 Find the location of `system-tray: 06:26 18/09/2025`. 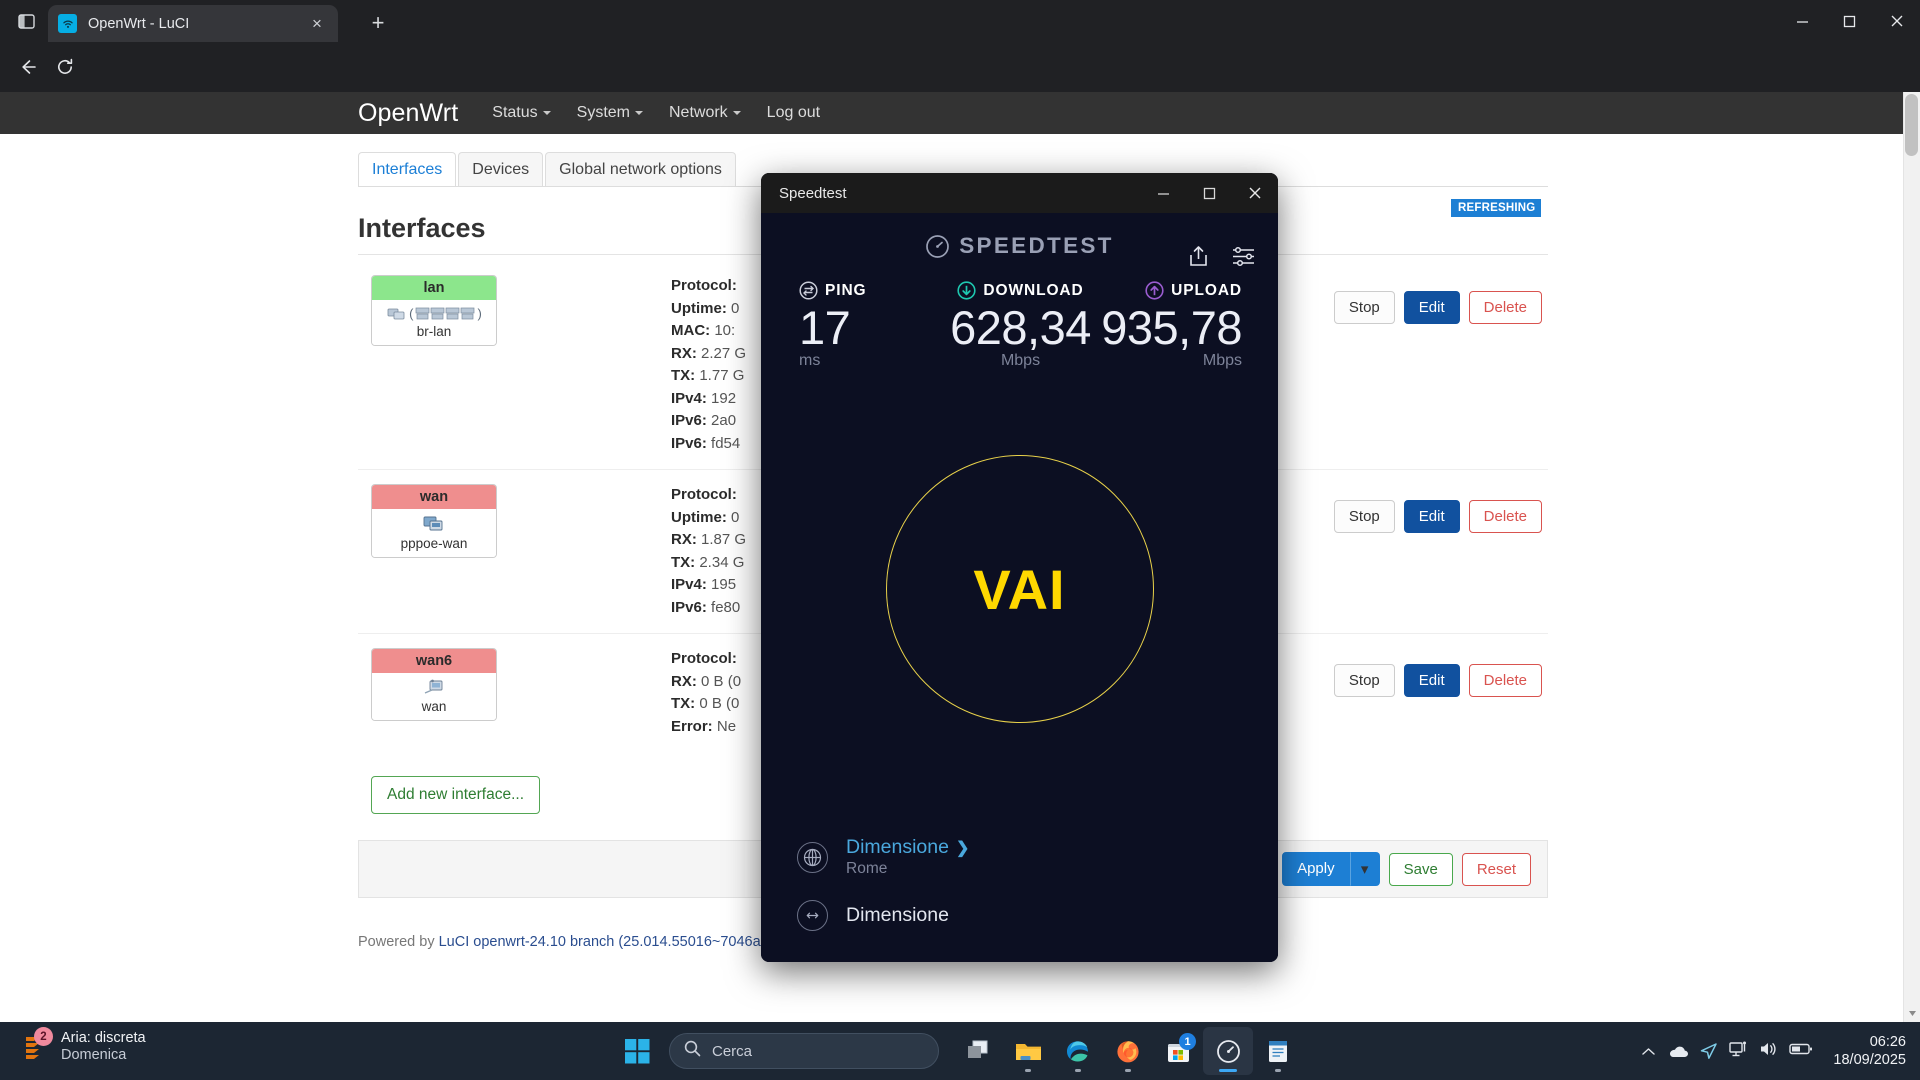

system-tray: 06:26 18/09/2025 is located at coordinates (1769, 1051).